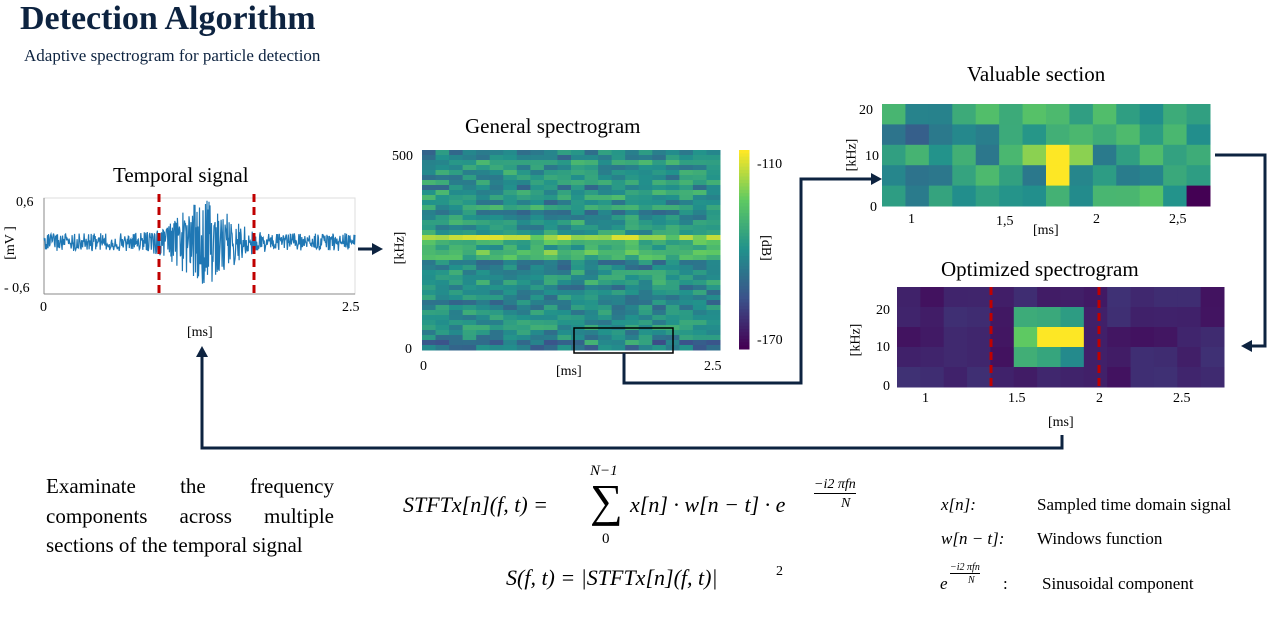  What do you see at coordinates (606, 539) in the screenshot?
I see `formula-part: 0` at bounding box center [606, 539].